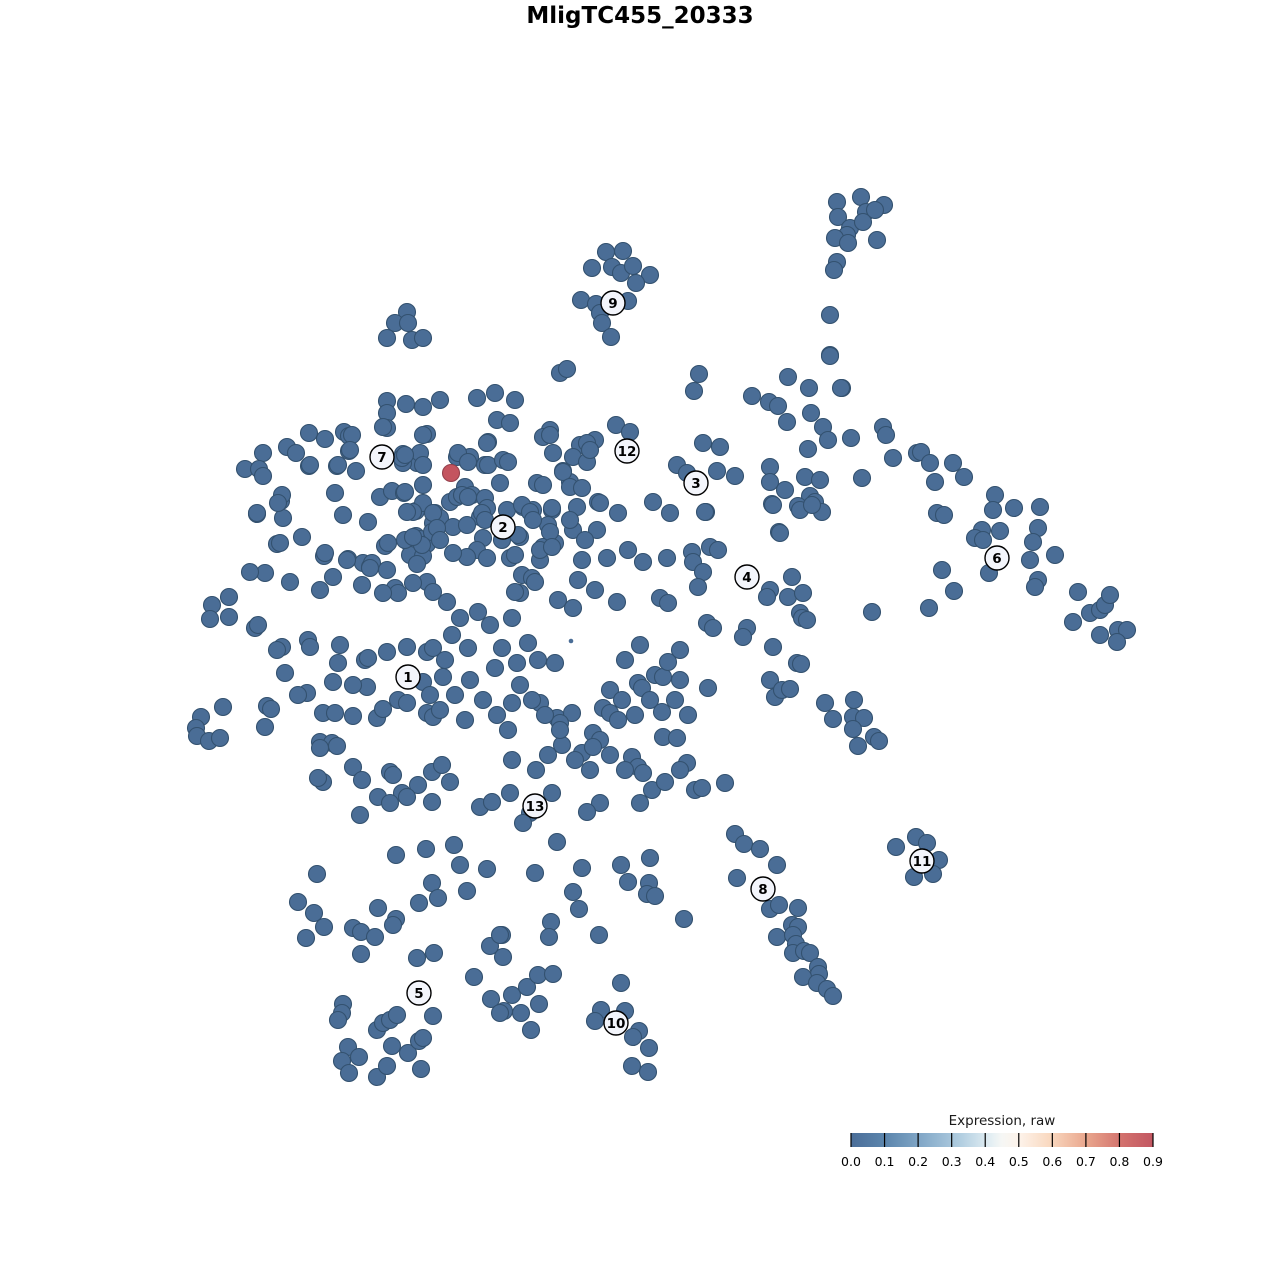 The image size is (1280, 1280). I want to click on cluster-label-number: 10, so click(616, 1024).